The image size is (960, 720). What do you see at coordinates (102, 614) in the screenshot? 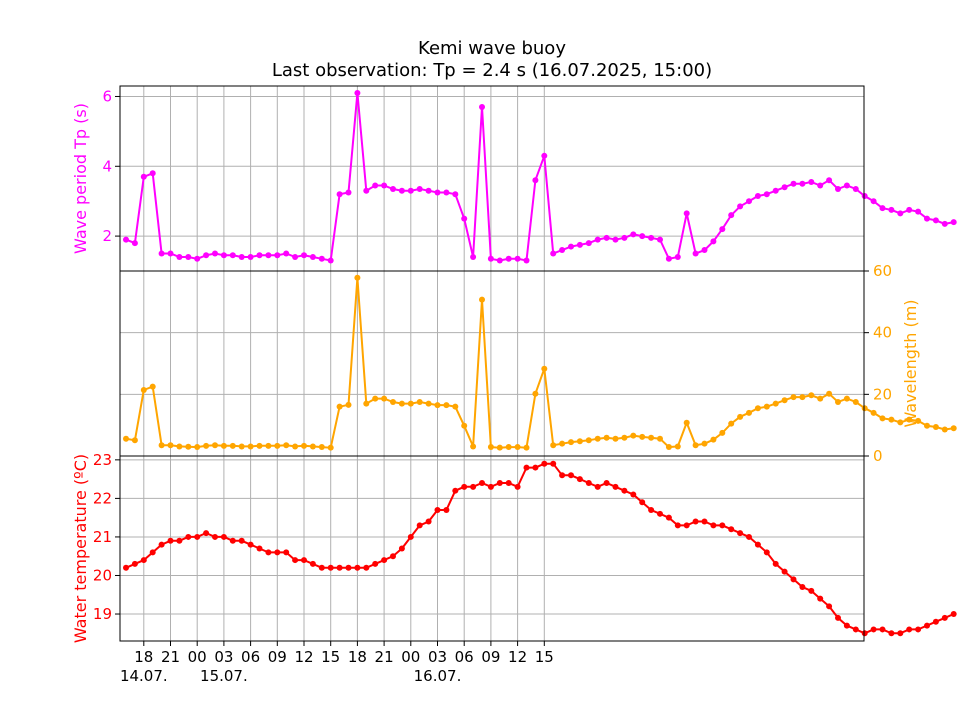
I see `y-tick-label: 19` at bounding box center [102, 614].